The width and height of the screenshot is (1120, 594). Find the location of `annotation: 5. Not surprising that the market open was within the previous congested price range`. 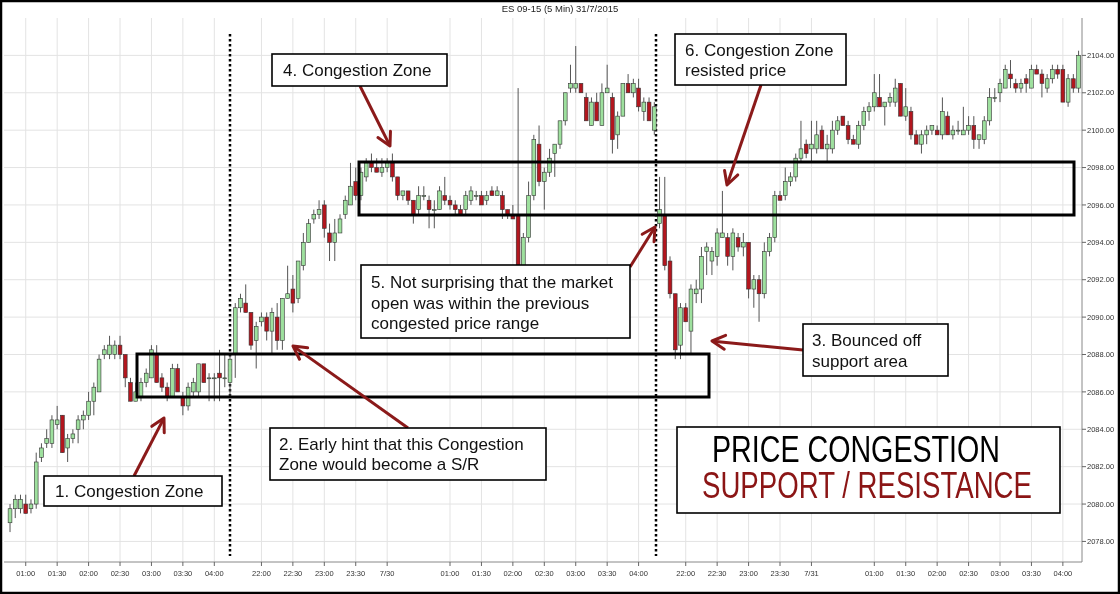

annotation: 5. Not surprising that the market open was within the previous congested price range is located at coordinates (492, 303).